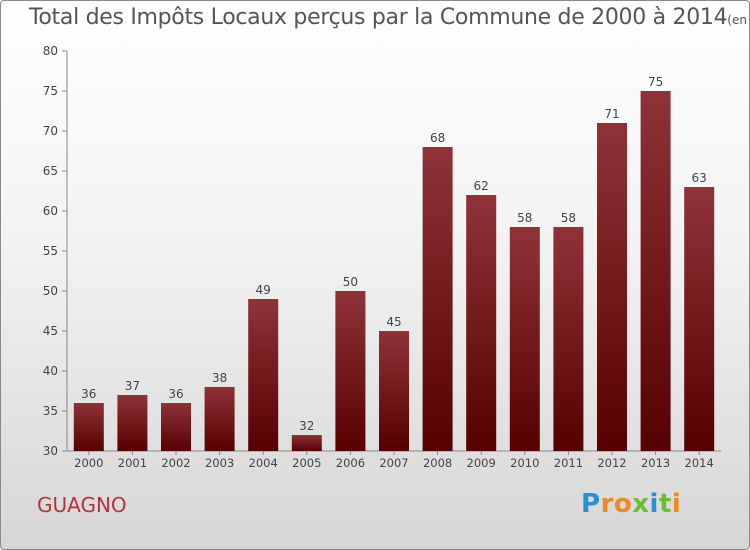 This screenshot has width=750, height=550. Describe the element at coordinates (738, 20) in the screenshot. I see `chart-title-unit: (en milliers d'€)` at that location.